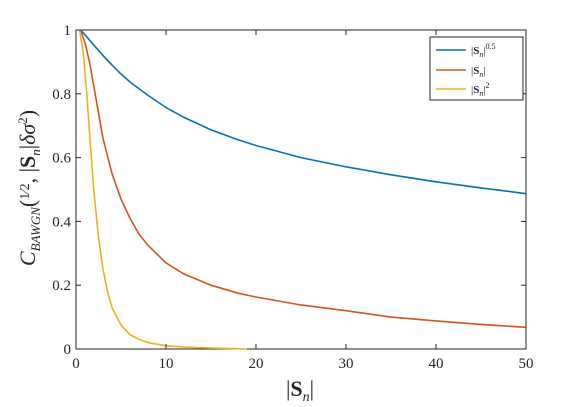 Image resolution: width=581 pixels, height=407 pixels. I want to click on svg-text: |Sn|2, so click(480, 89).